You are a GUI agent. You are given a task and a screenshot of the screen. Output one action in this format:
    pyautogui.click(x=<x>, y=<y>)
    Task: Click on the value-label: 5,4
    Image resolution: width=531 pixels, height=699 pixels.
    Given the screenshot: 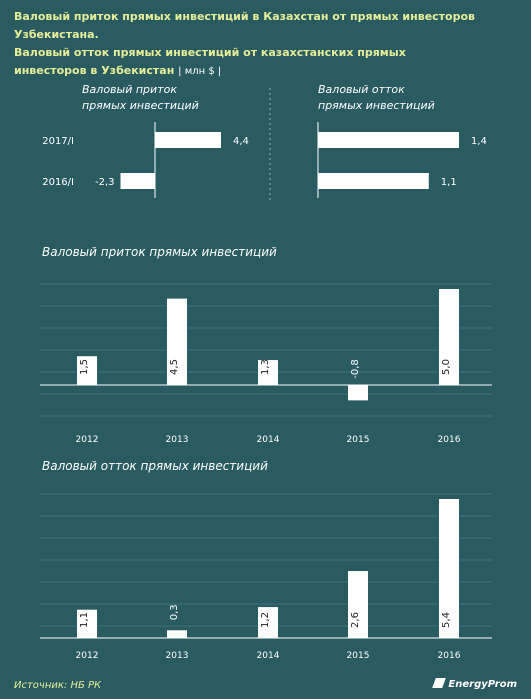 What is the action you would take?
    pyautogui.click(x=446, y=620)
    